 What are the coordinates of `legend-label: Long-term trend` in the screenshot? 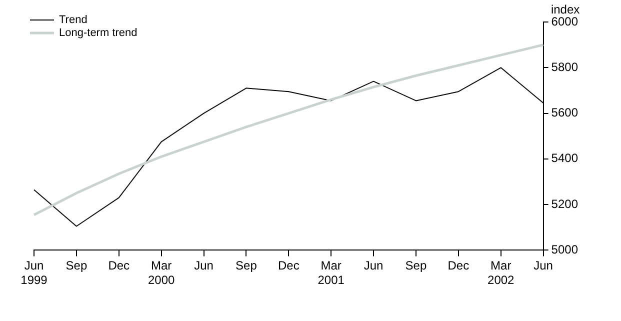 It's located at (98, 33).